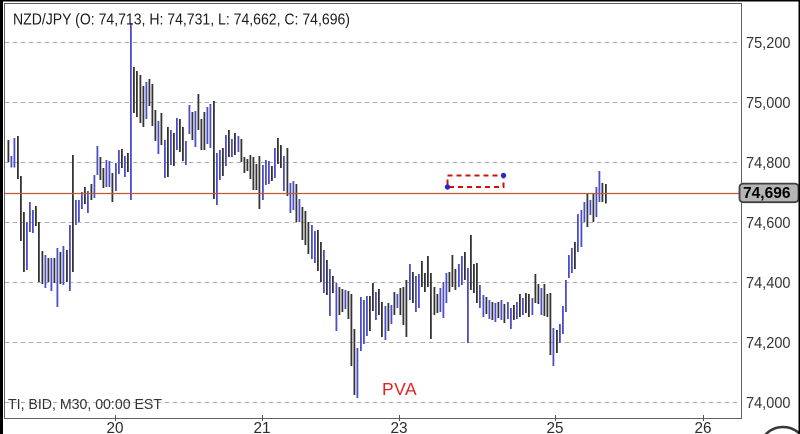  Describe the element at coordinates (768, 223) in the screenshot. I see `svg-text: 74,600` at that location.